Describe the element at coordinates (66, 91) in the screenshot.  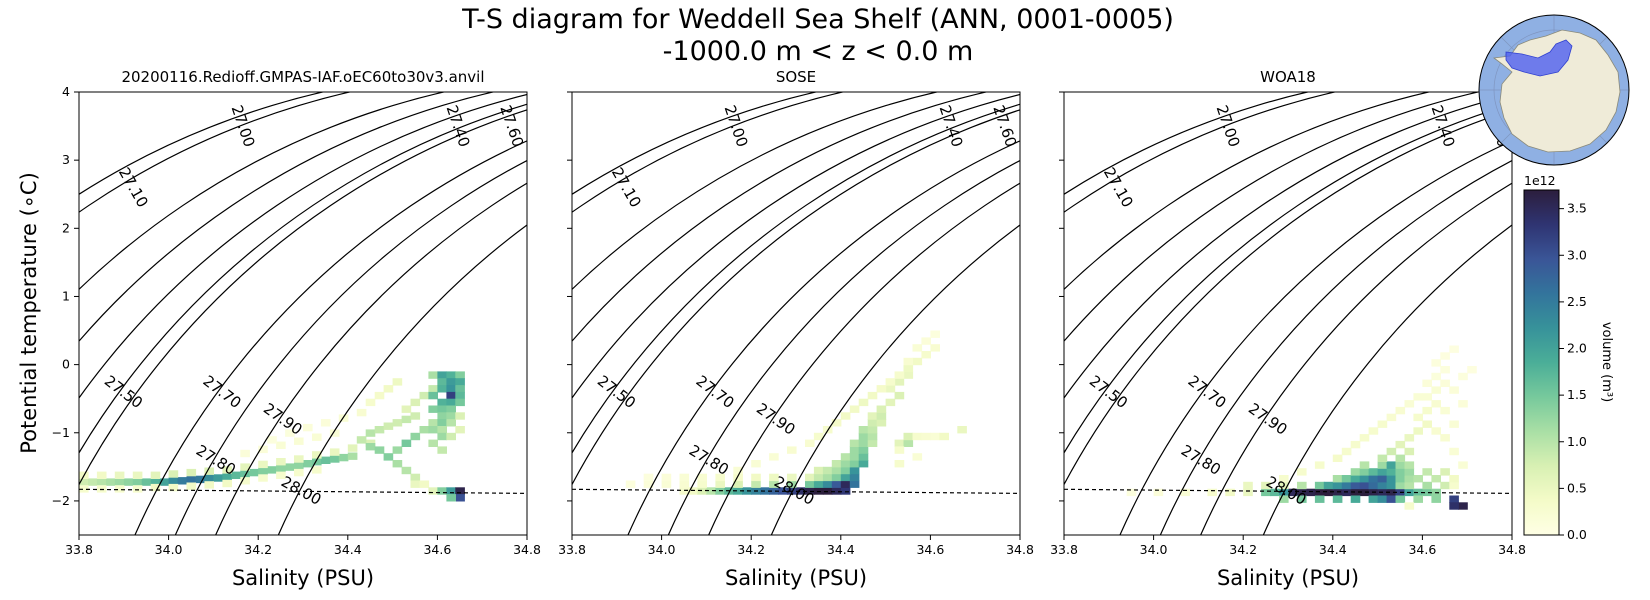
I see `y-tick-label: 4` at that location.